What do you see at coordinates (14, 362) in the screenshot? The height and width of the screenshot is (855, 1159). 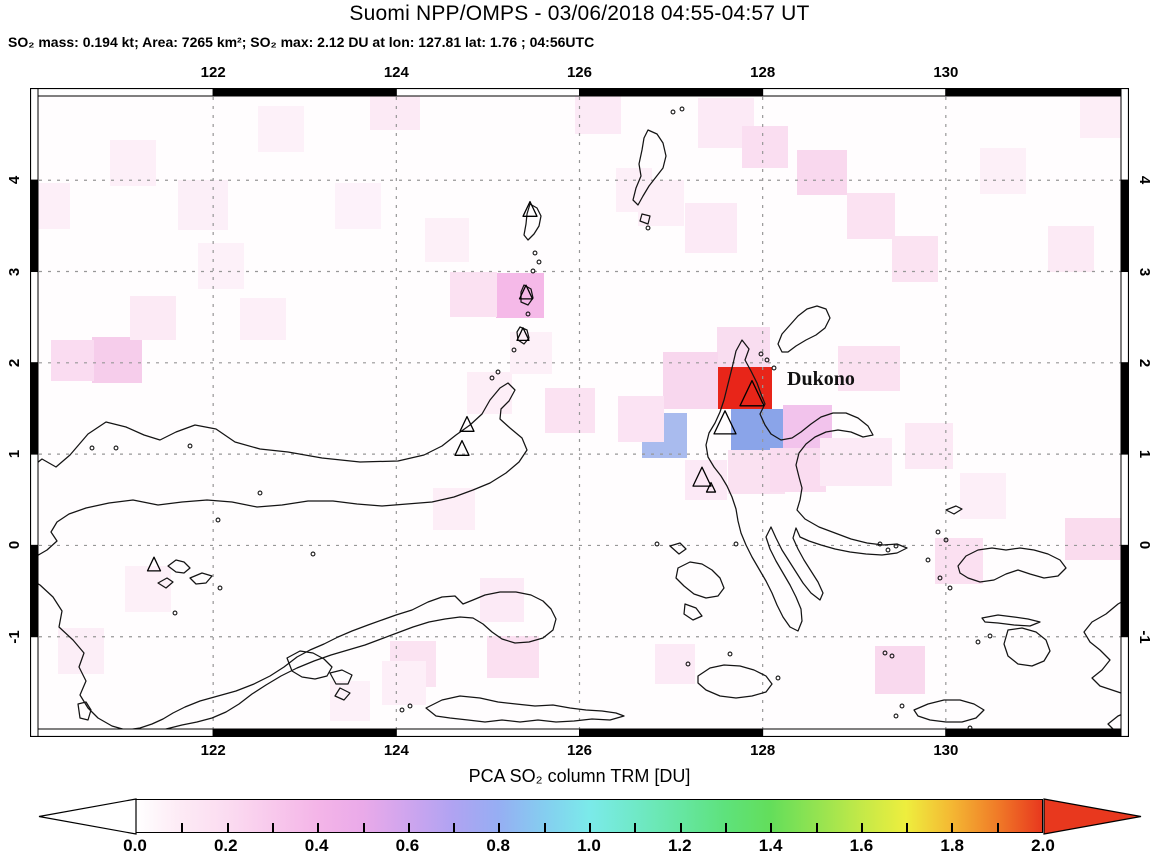 I see `lat-tick-label-left: 2` at bounding box center [14, 362].